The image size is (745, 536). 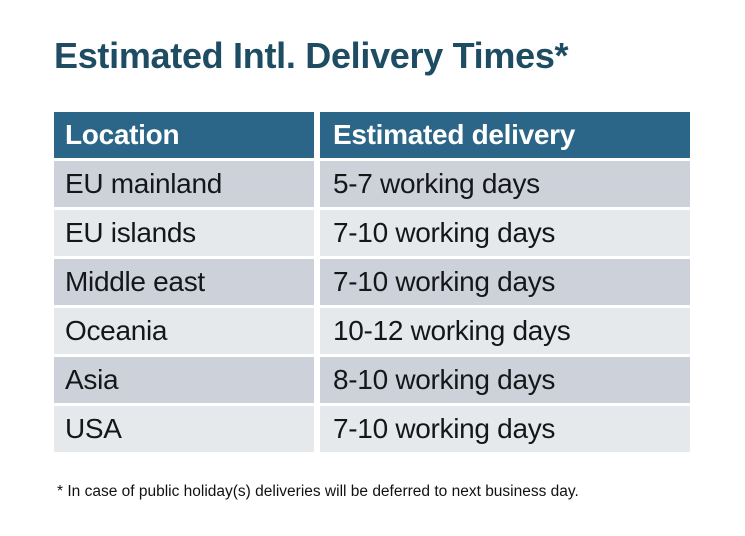 What do you see at coordinates (184, 331) in the screenshot?
I see `table-cell-location: Oceania` at bounding box center [184, 331].